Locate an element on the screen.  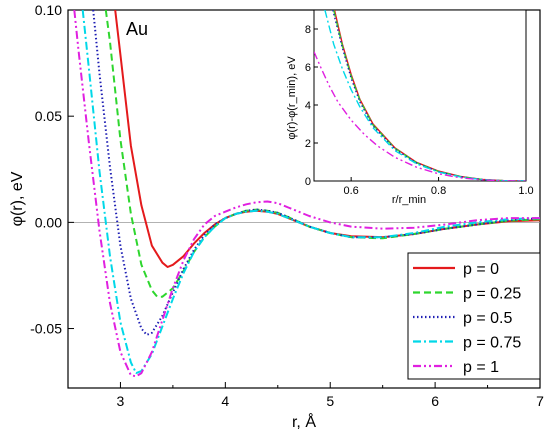
legend-label: p = 0.25 is located at coordinates (492, 294).